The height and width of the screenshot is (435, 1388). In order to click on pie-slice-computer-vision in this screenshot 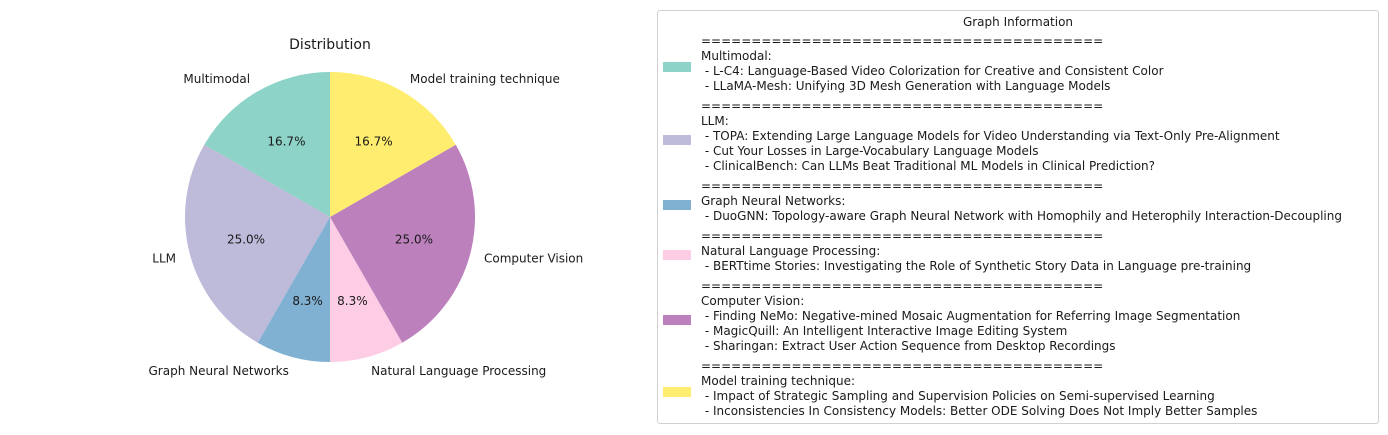, I will do `click(402, 243)`.